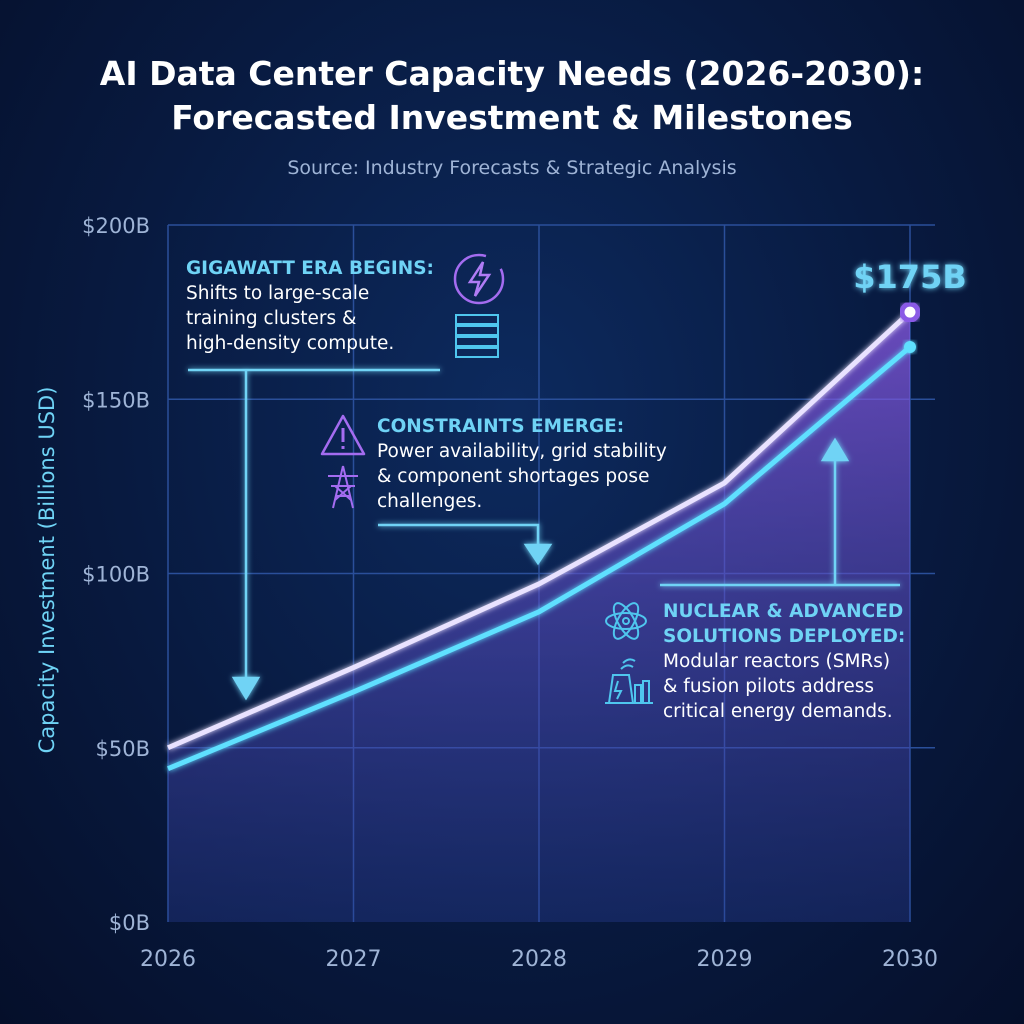 The image size is (1024, 1024). What do you see at coordinates (784, 636) in the screenshot?
I see `annotation-heading: SOLUTIONS DEPLOYED:` at bounding box center [784, 636].